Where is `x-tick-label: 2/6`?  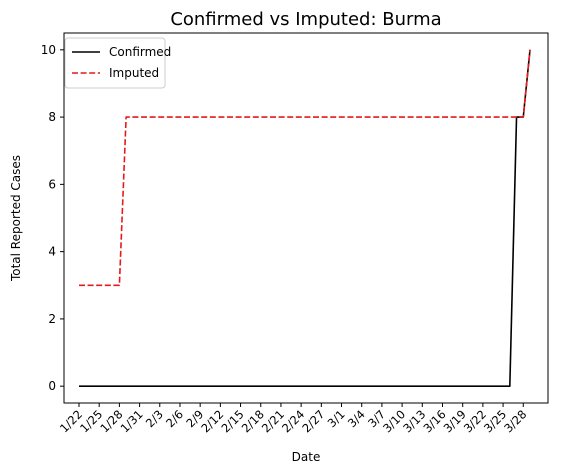 x-tick-label: 2/6 is located at coordinates (174, 418).